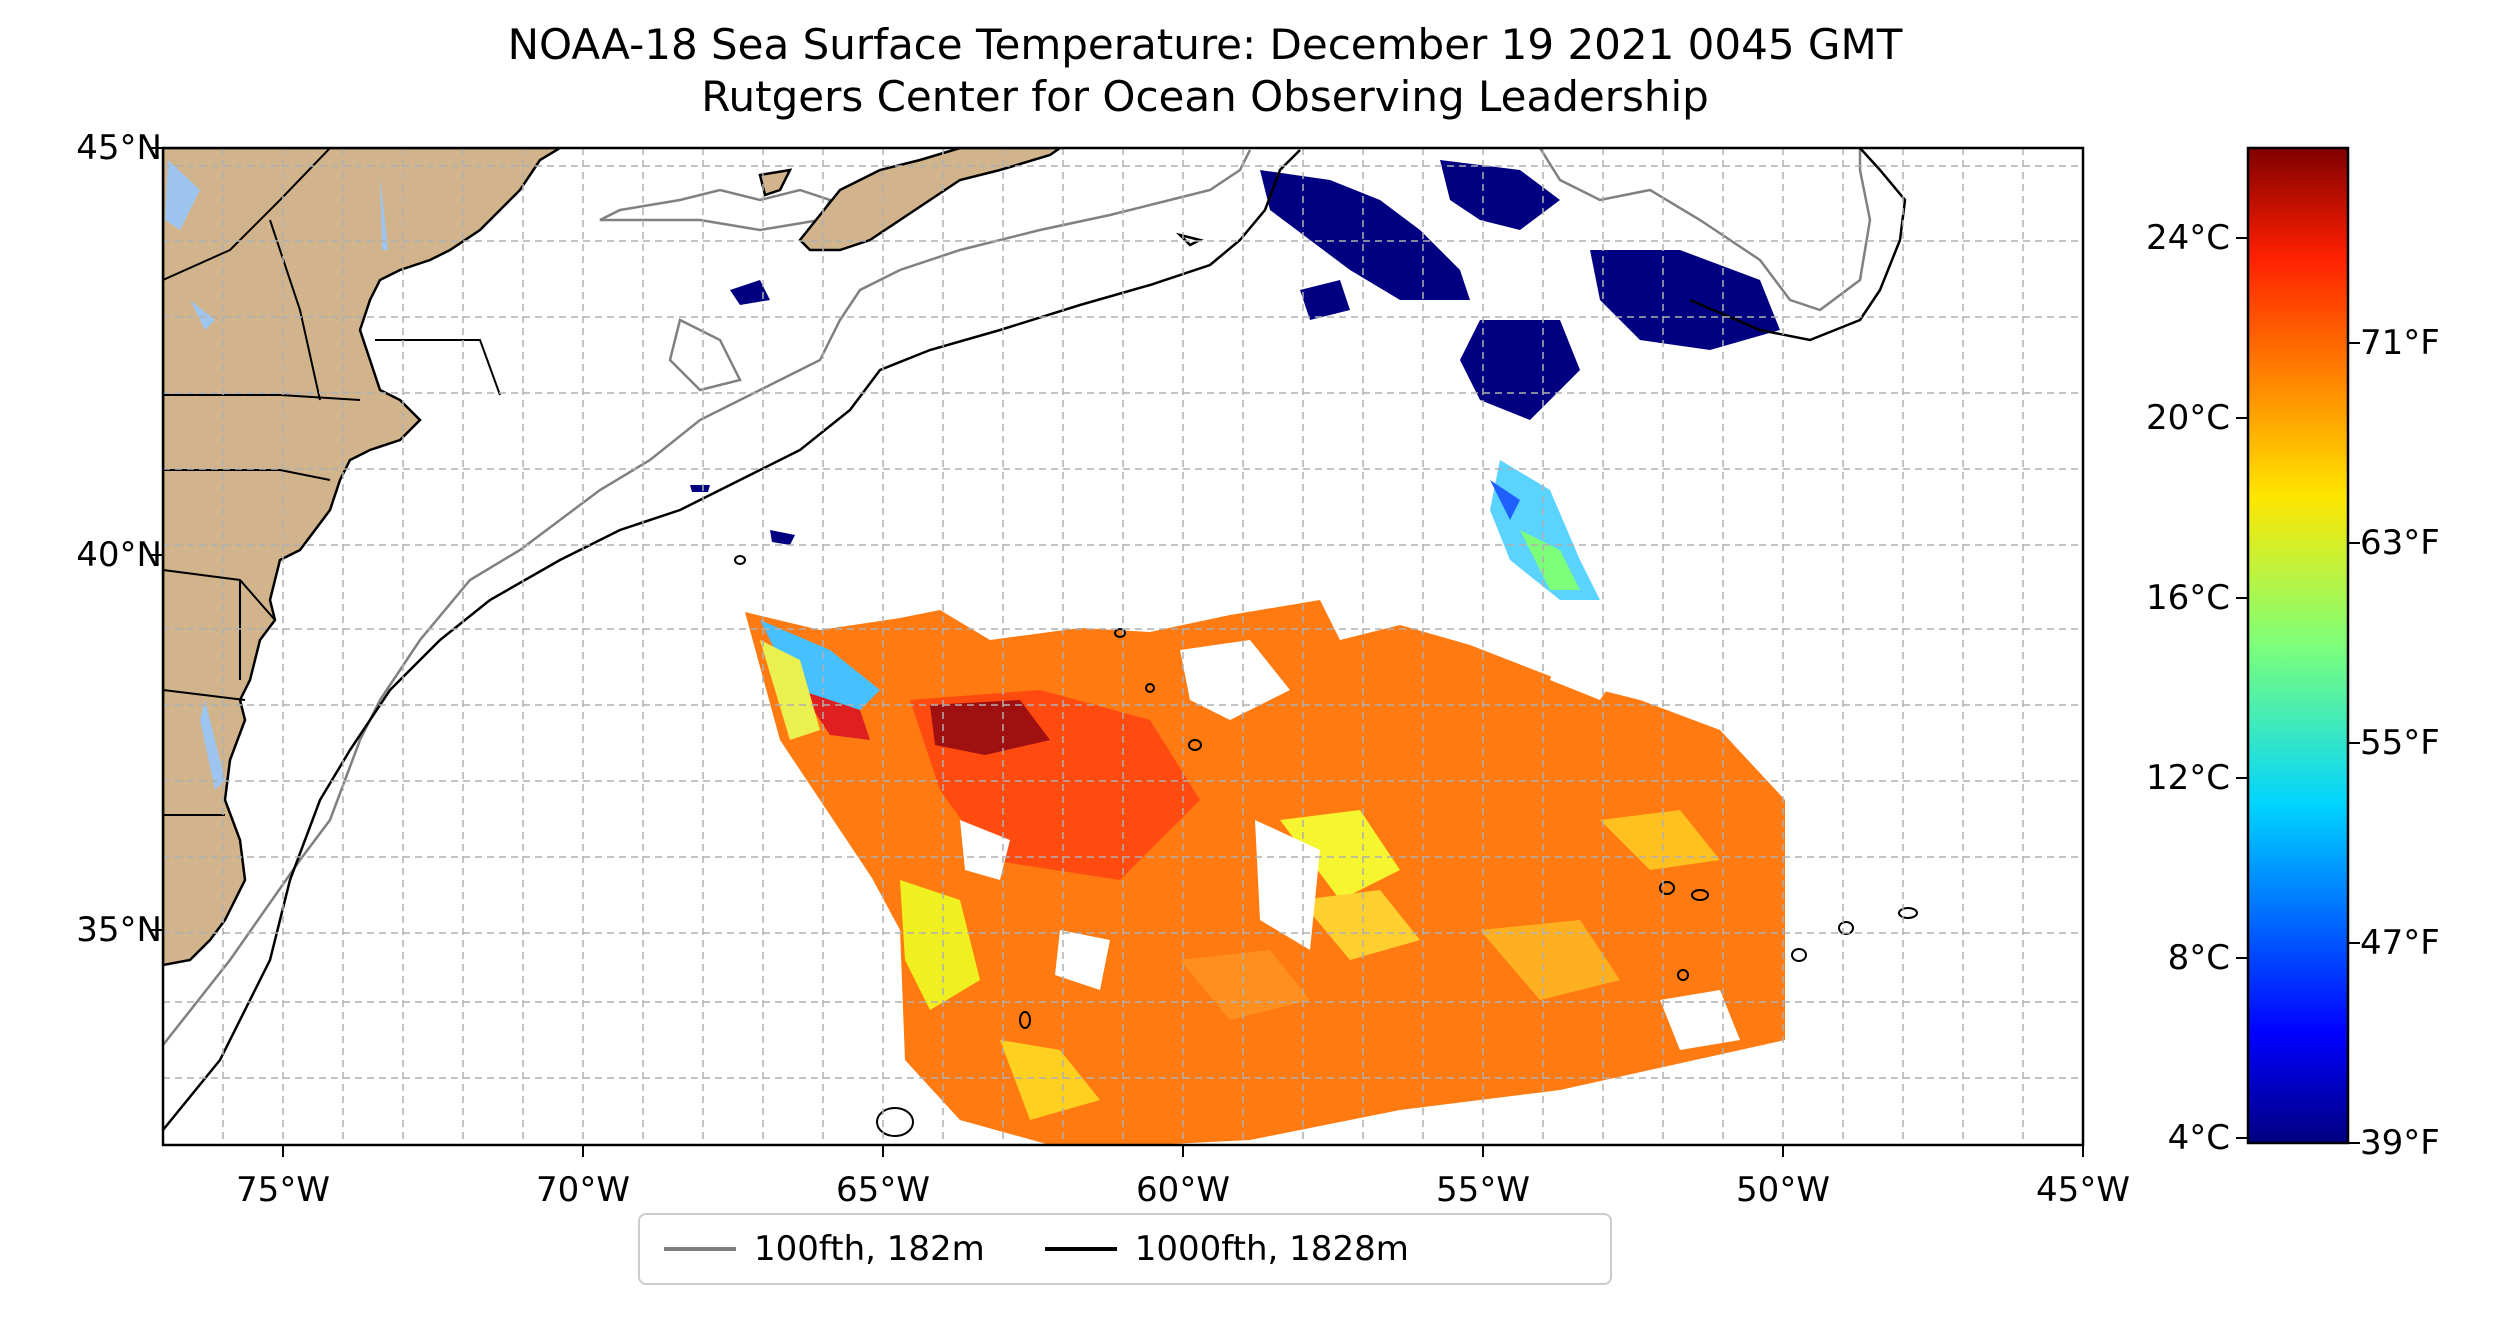  Describe the element at coordinates (700, 1249) in the screenshot. I see `legend-swatch-100fth` at that location.